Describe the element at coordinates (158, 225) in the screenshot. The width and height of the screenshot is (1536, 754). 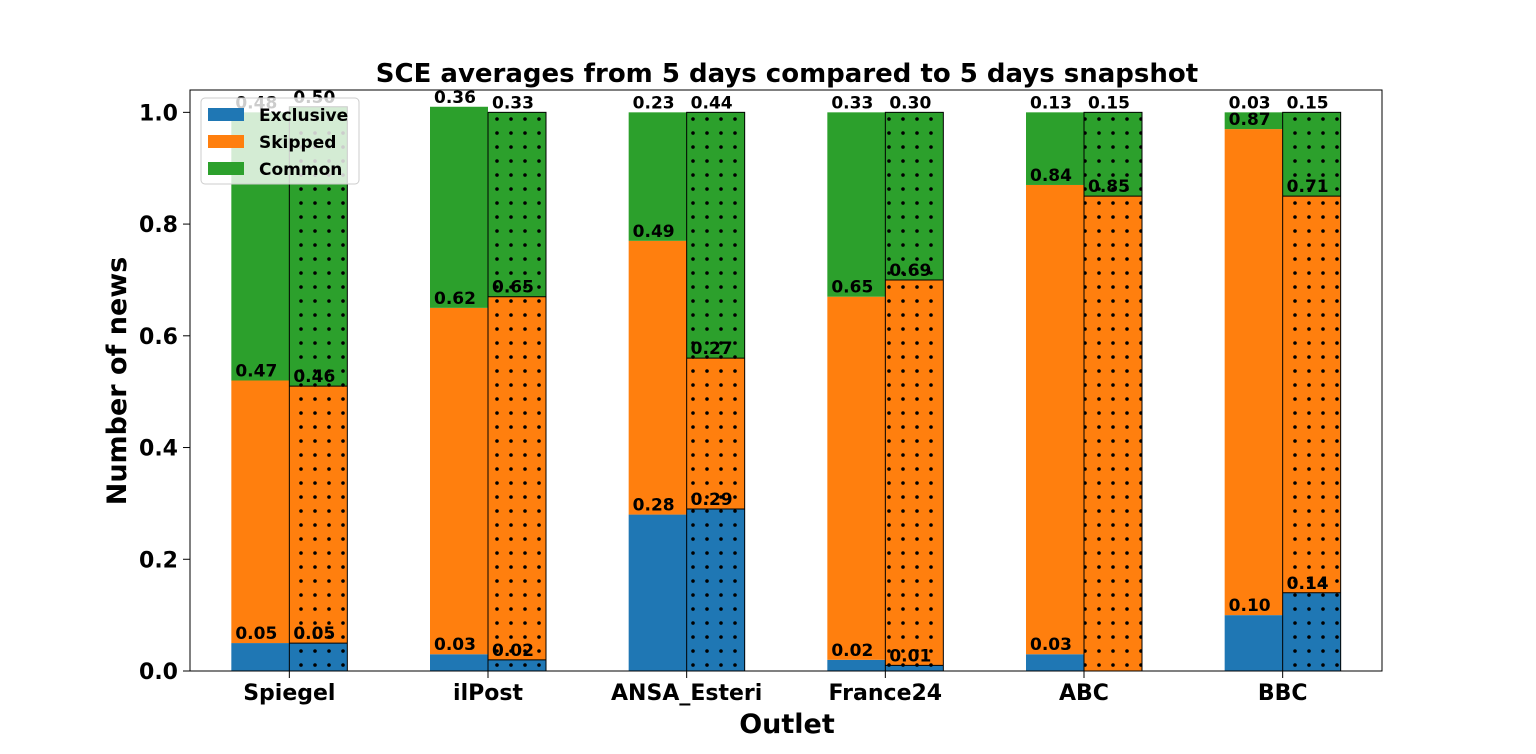
I see `y-tick-label: 0.8` at that location.